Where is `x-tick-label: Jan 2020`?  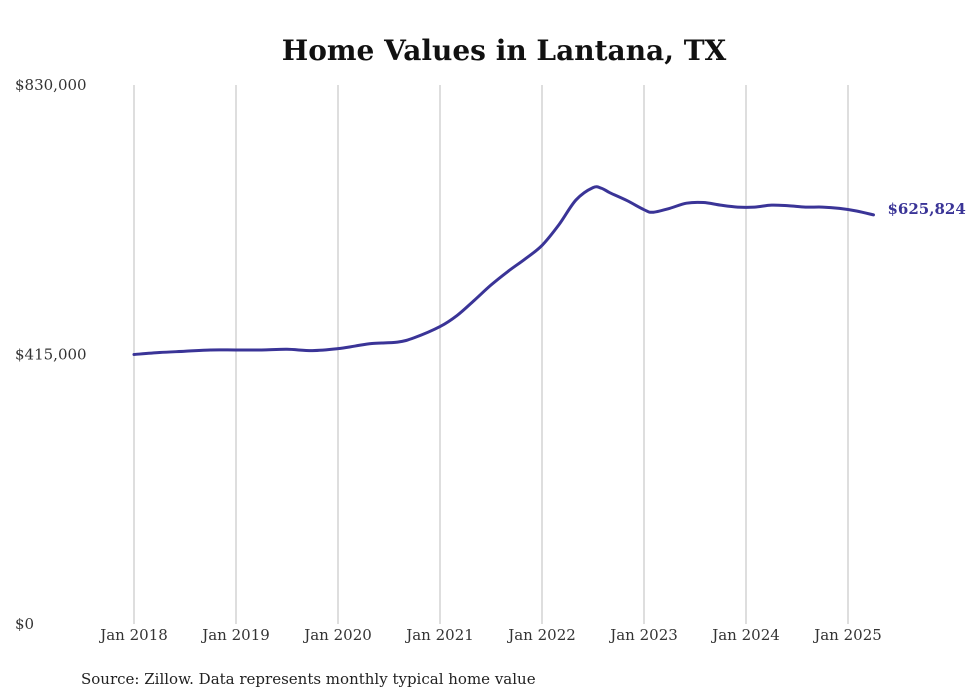 x-tick-label: Jan 2020 is located at coordinates (337, 635).